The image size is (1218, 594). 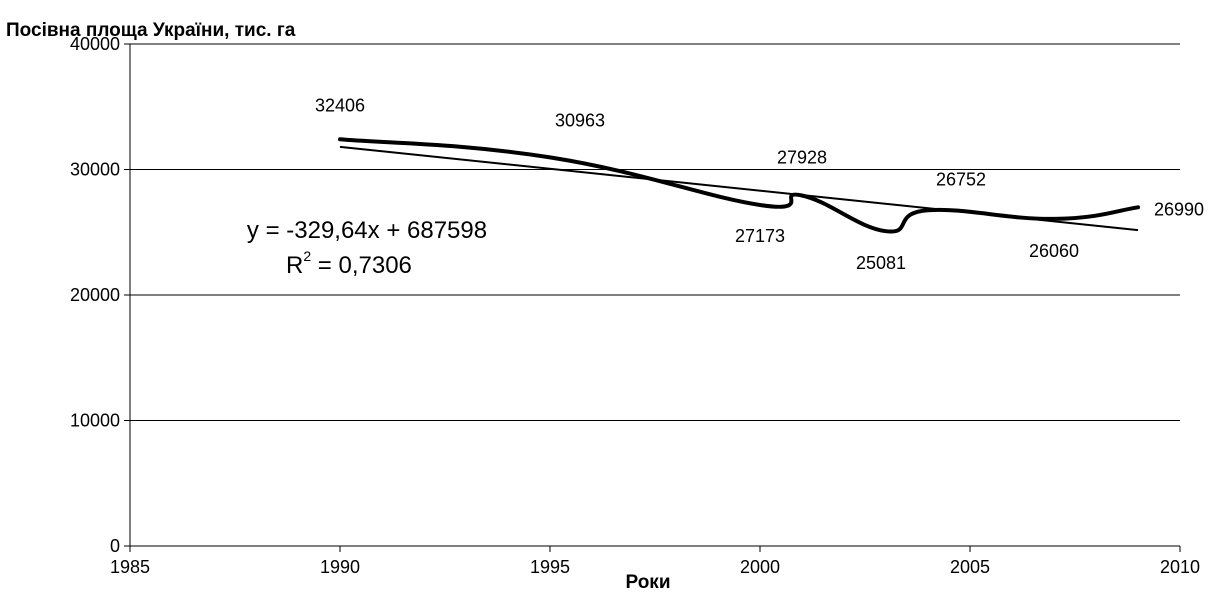 What do you see at coordinates (550, 567) in the screenshot?
I see `x-tick-label-1995: 1995` at bounding box center [550, 567].